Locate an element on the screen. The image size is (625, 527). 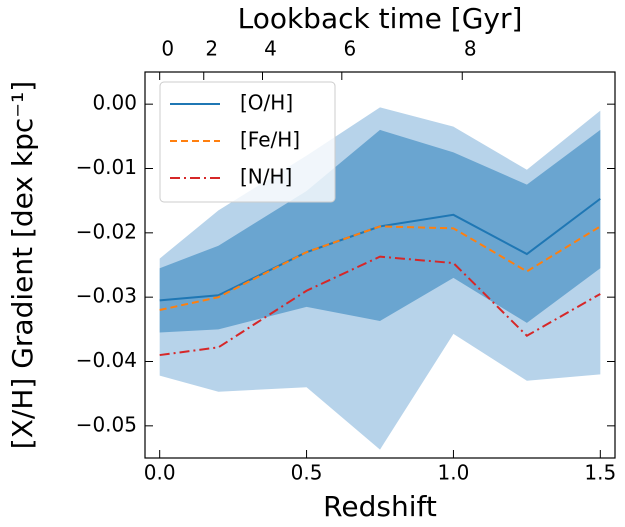
y-tick-label: −0.02 is located at coordinates (106, 231).